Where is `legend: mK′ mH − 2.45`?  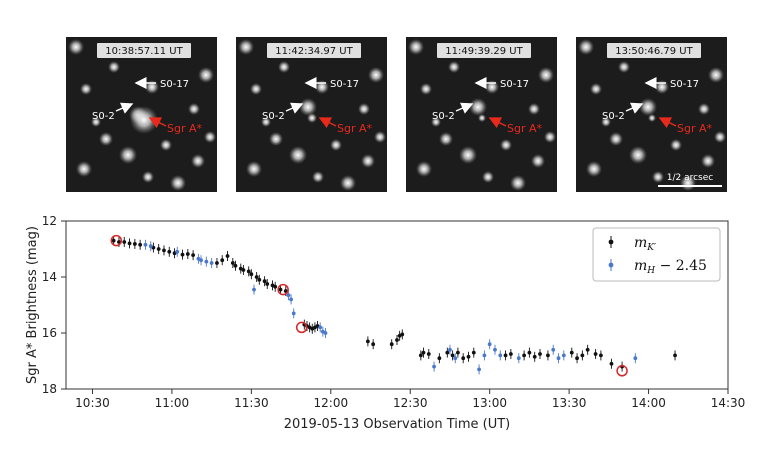 legend: mK′ mH − 2.45 is located at coordinates (656, 254).